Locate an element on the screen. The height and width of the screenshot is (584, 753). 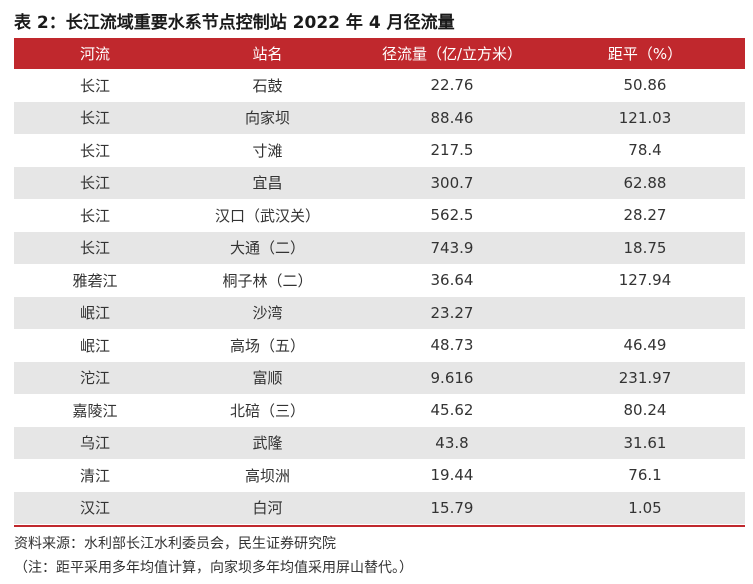
table-row: 长江 大通（二） 743.9 18.75 is located at coordinates (379, 247).